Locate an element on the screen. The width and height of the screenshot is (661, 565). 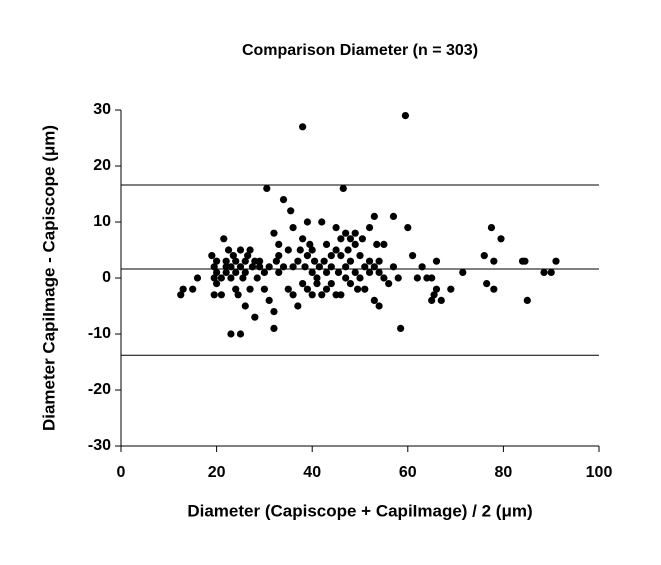
y-tick-label: 20 is located at coordinates (102, 165).